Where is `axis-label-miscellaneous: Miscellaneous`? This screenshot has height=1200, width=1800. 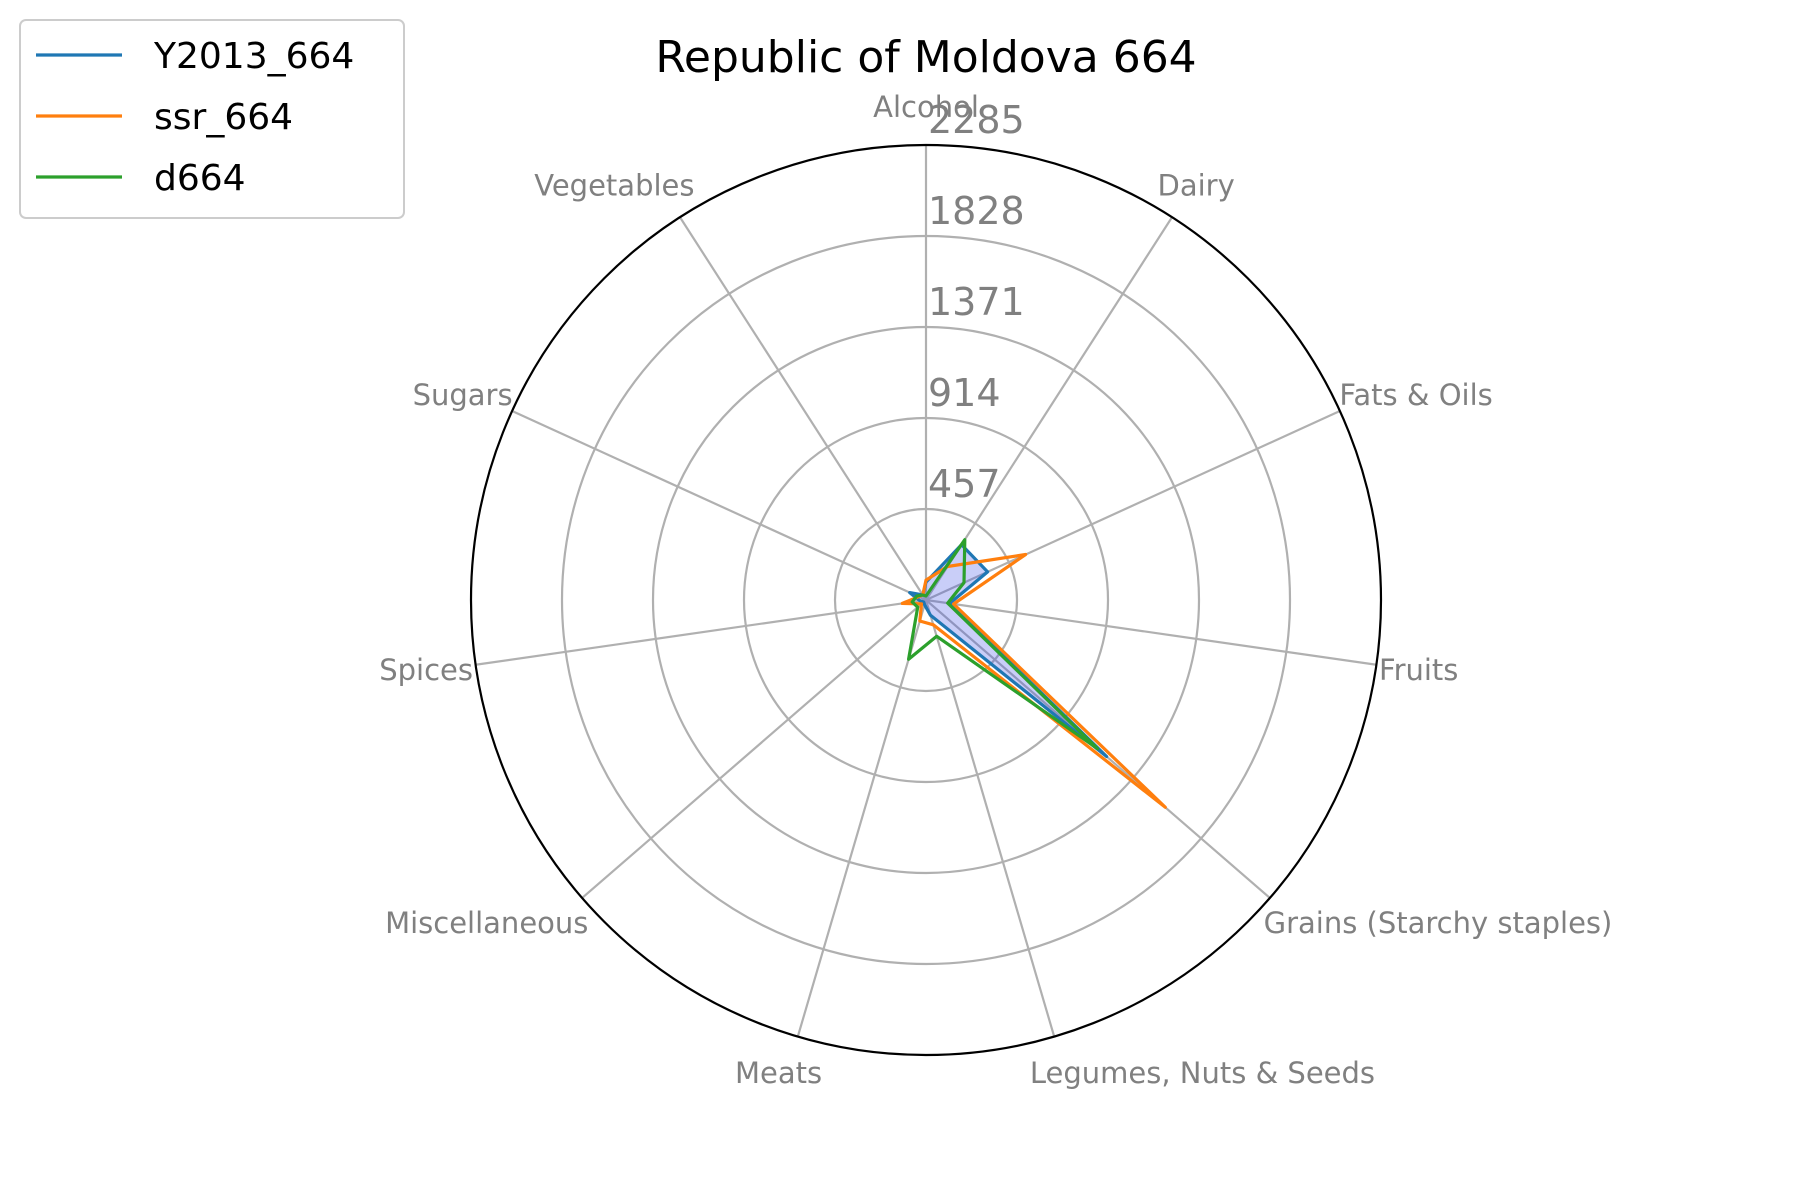 axis-label-miscellaneous: Miscellaneous is located at coordinates (486, 923).